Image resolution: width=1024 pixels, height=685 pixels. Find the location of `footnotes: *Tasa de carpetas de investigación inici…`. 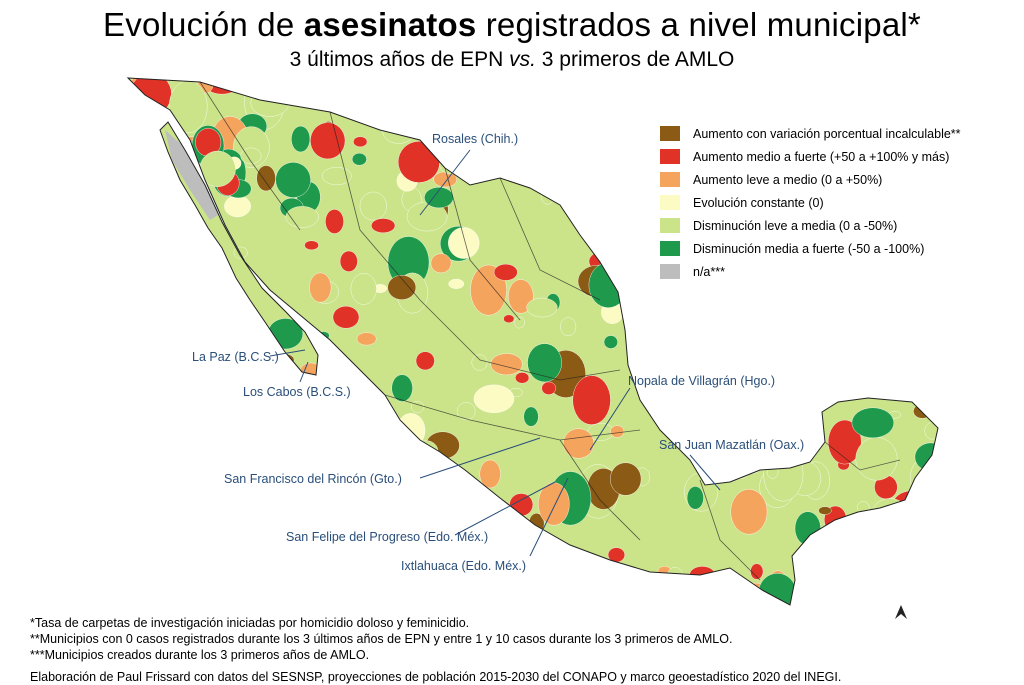

footnotes: *Tasa de carpetas de investigación inici… is located at coordinates (435, 650).